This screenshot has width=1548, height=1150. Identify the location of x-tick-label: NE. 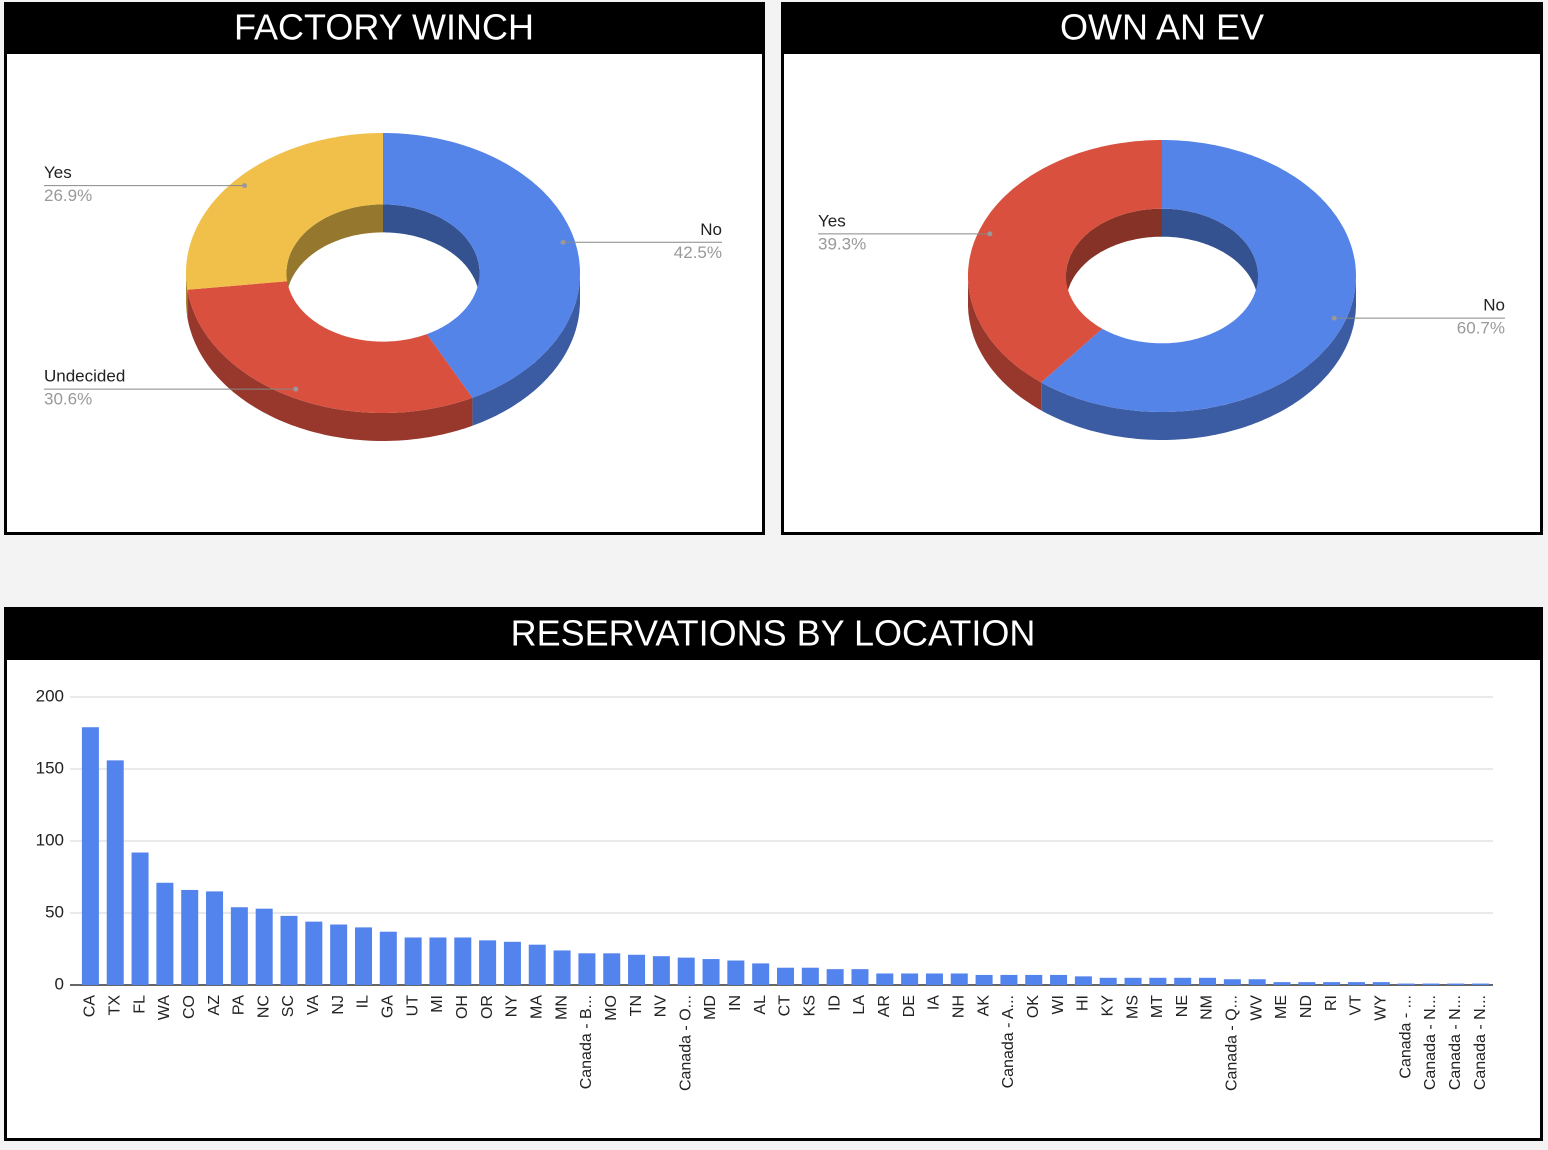
(1182, 1006).